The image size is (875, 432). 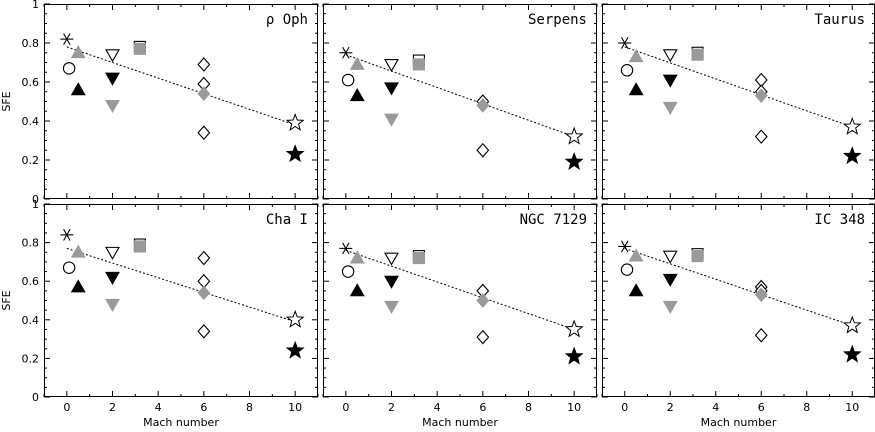 What do you see at coordinates (31, 82) in the screenshot?
I see `y-tick-label: 0.6` at bounding box center [31, 82].